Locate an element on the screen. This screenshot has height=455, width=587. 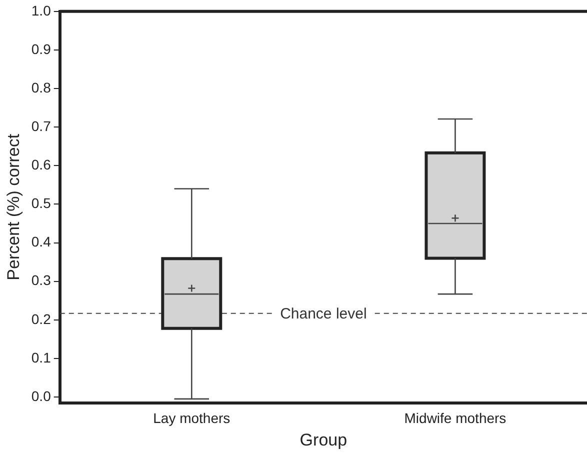
y-tick-label: 1.0 is located at coordinates (41, 10).